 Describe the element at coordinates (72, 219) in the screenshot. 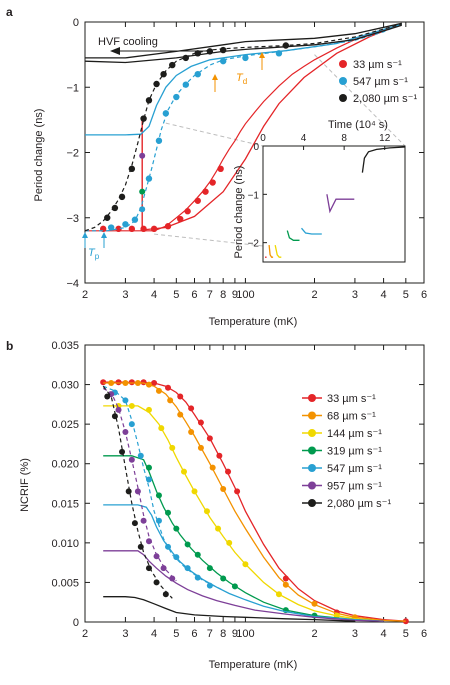

I see `panel-a-ytick-label: −3` at that location.